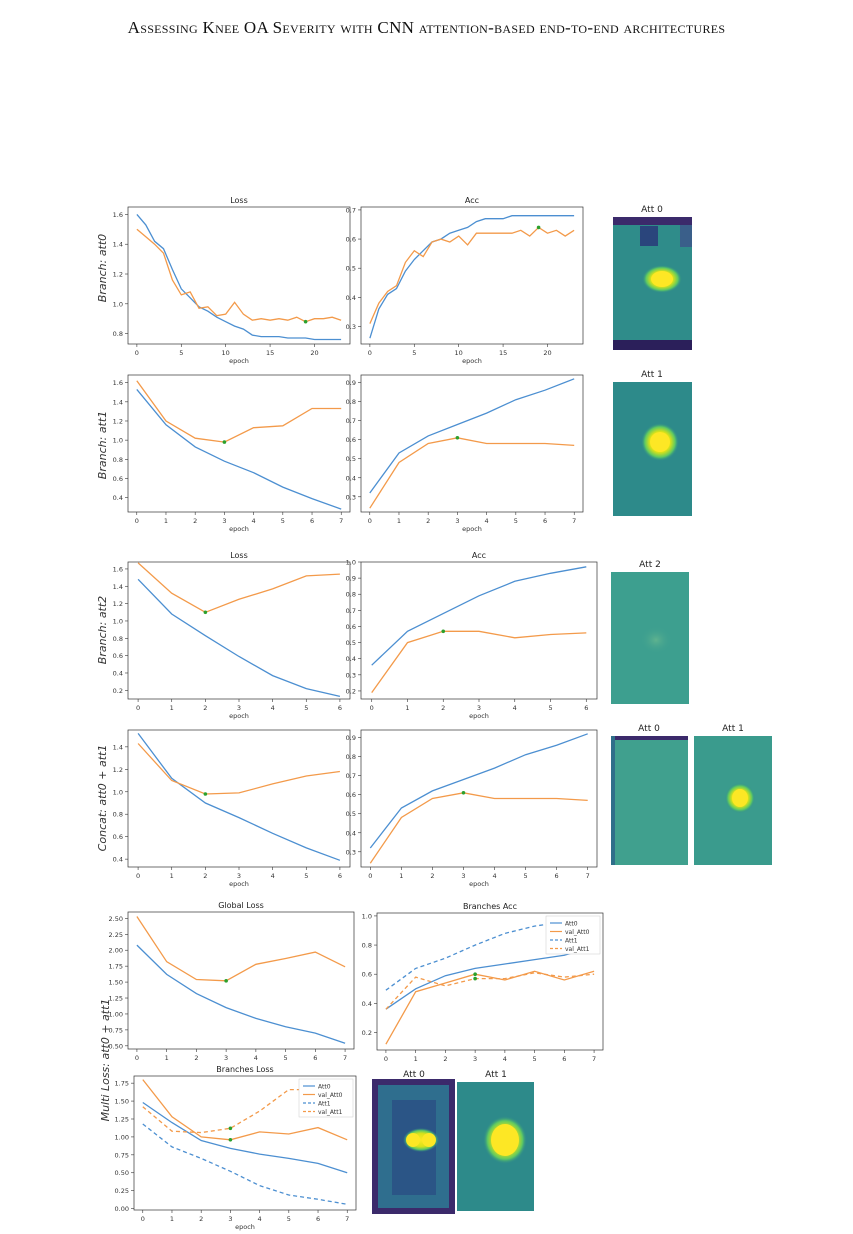 The height and width of the screenshot is (1234, 853). I want to click on series-val, so click(472, 275).